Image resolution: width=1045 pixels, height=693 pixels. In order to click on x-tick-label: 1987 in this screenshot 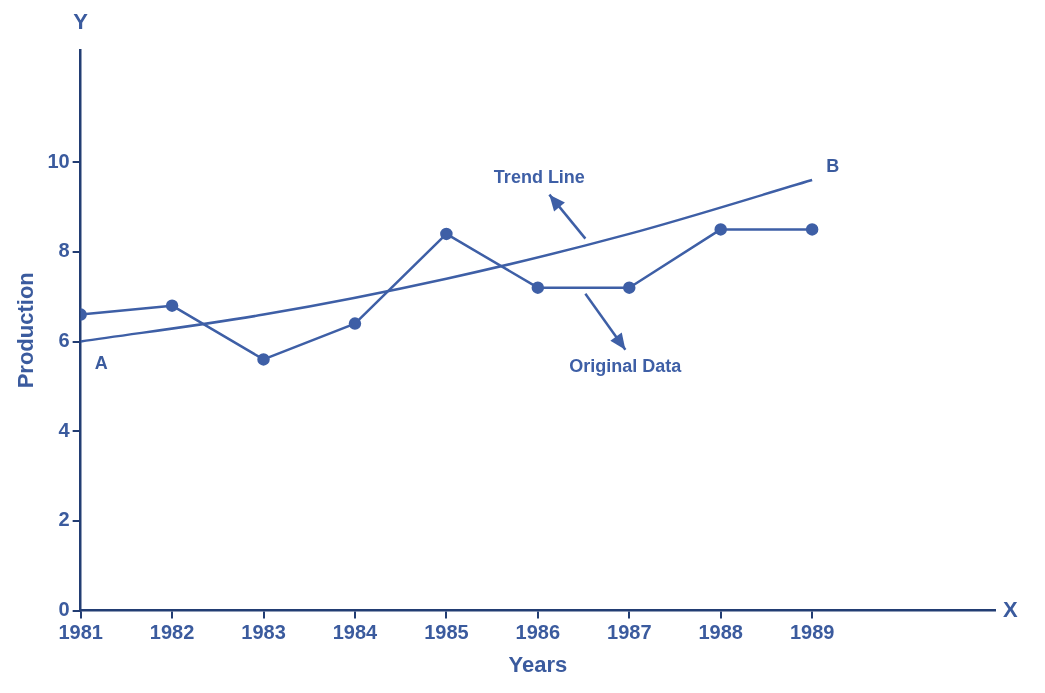, I will do `click(629, 632)`.